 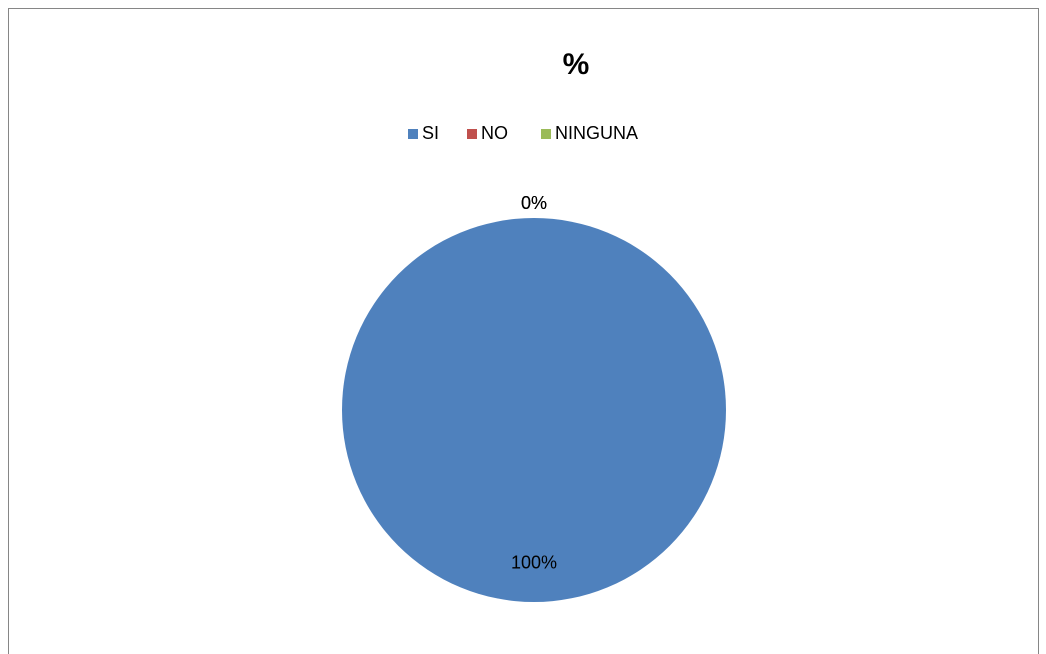 What do you see at coordinates (576, 64) in the screenshot?
I see `chart-title: %` at bounding box center [576, 64].